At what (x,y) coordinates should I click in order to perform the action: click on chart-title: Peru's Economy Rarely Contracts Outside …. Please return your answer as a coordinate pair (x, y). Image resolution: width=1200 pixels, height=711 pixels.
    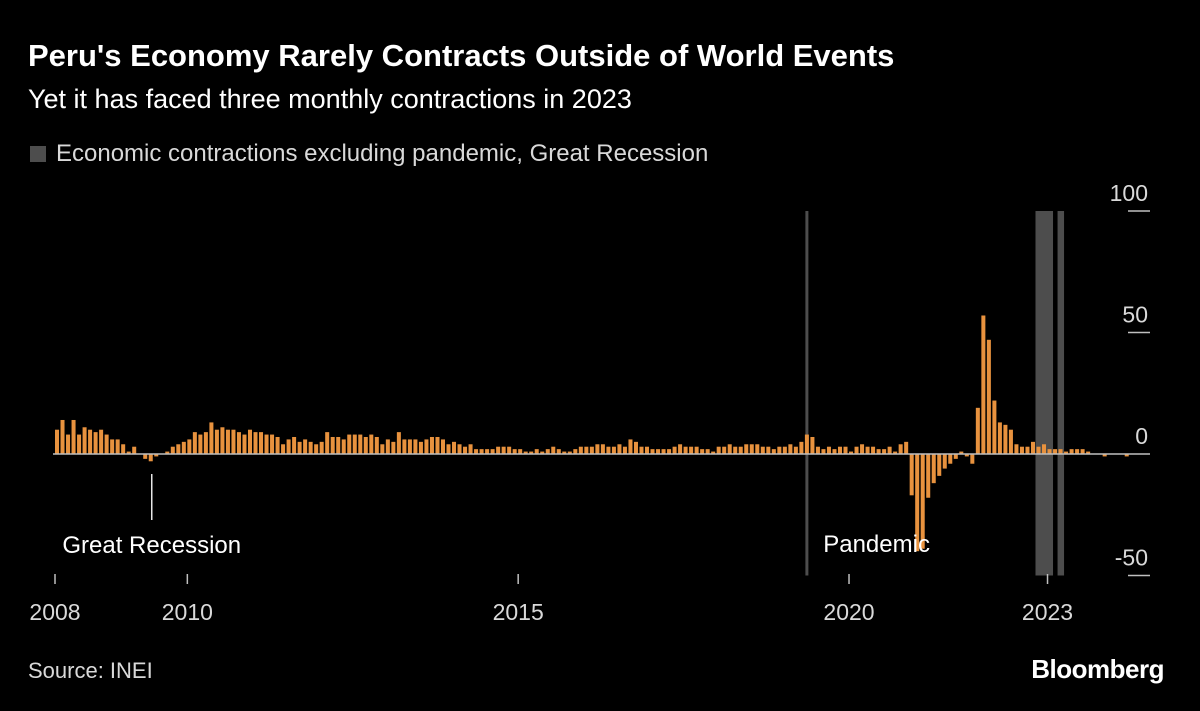
    Looking at the image, I should click on (461, 55).